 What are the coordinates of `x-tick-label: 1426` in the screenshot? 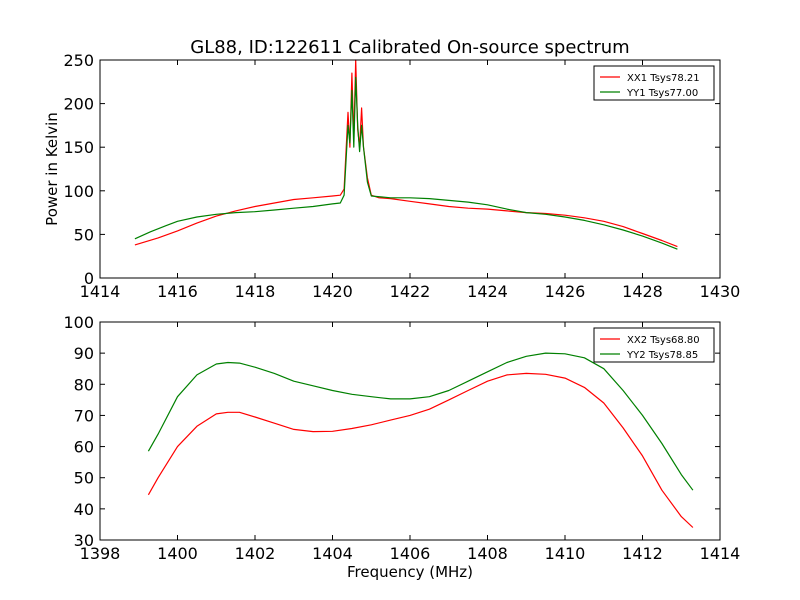 It's located at (565, 291).